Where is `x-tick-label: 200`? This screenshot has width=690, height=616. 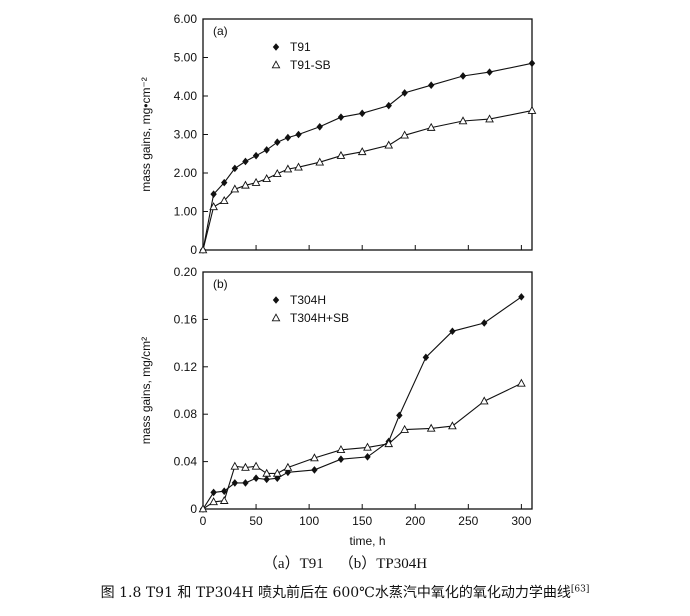
x-tick-label: 200 is located at coordinates (415, 521).